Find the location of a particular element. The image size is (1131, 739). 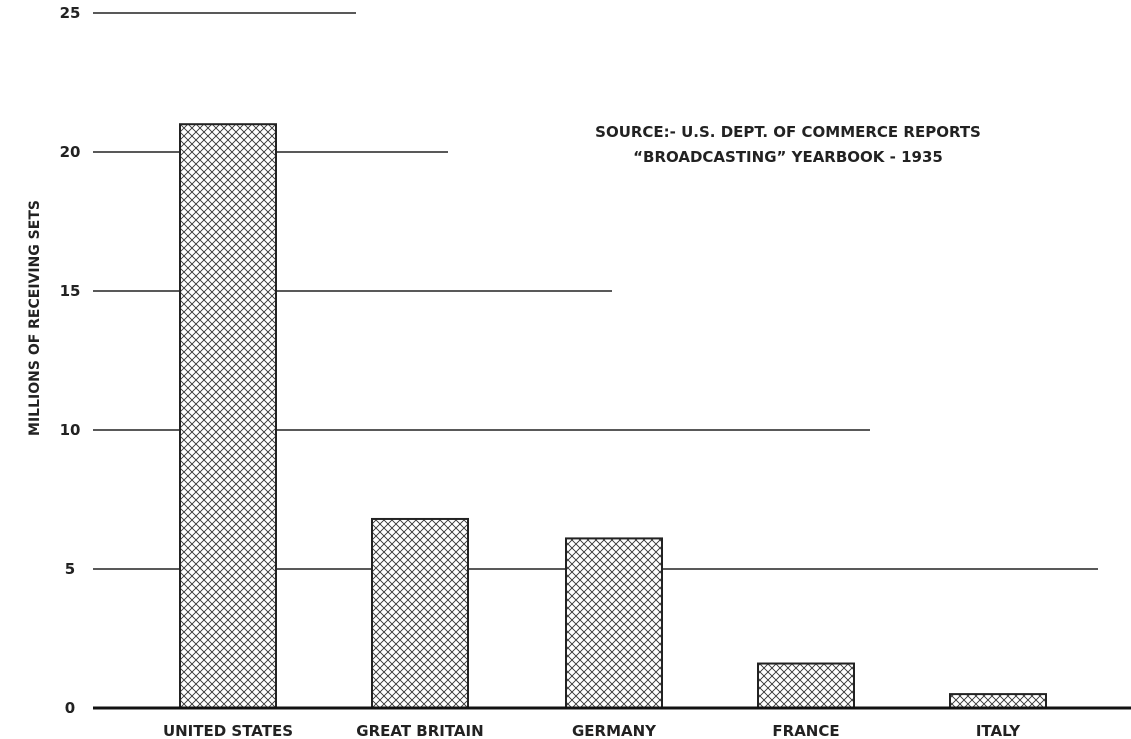

bar-germany is located at coordinates (614, 623).